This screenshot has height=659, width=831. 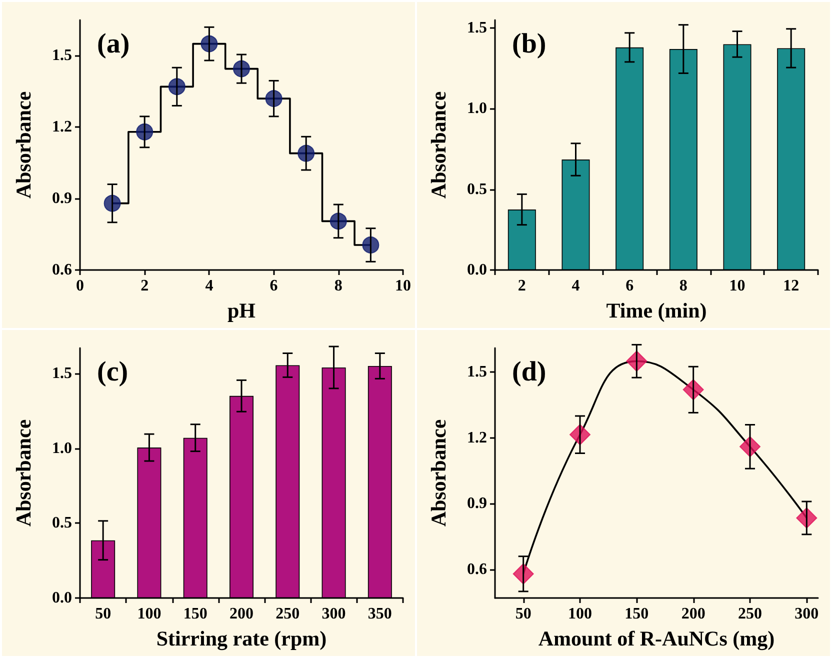 I want to click on x-tick-label: 0, so click(x=80, y=286).